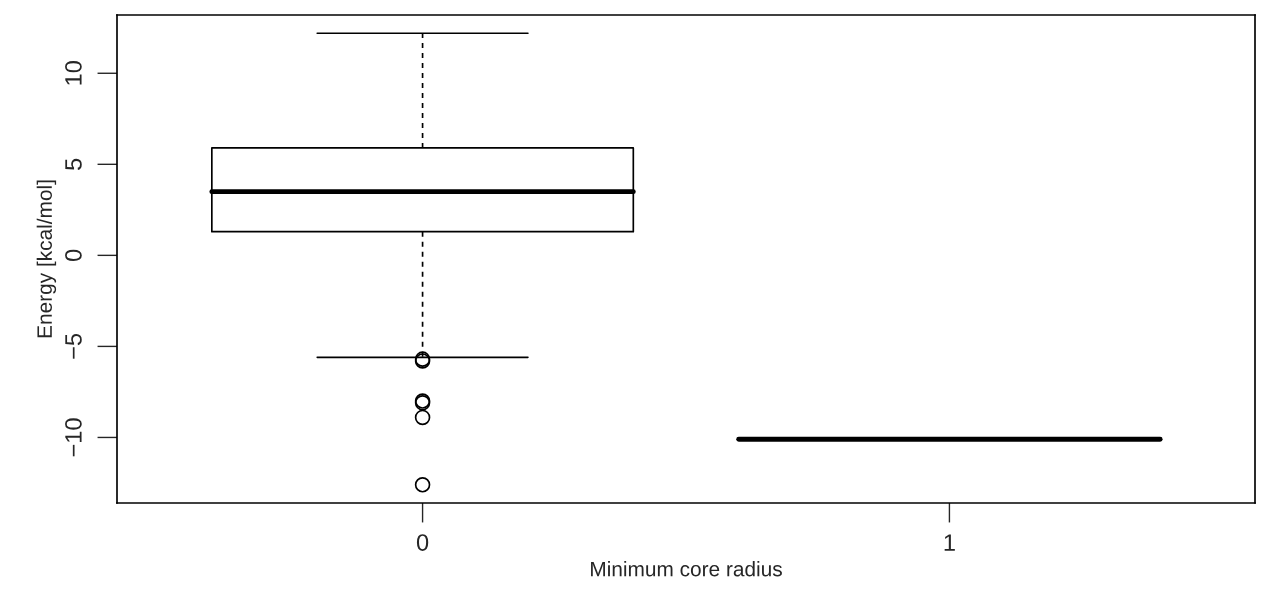  What do you see at coordinates (73, 437) in the screenshot?
I see `y-tick-label: −10` at bounding box center [73, 437].